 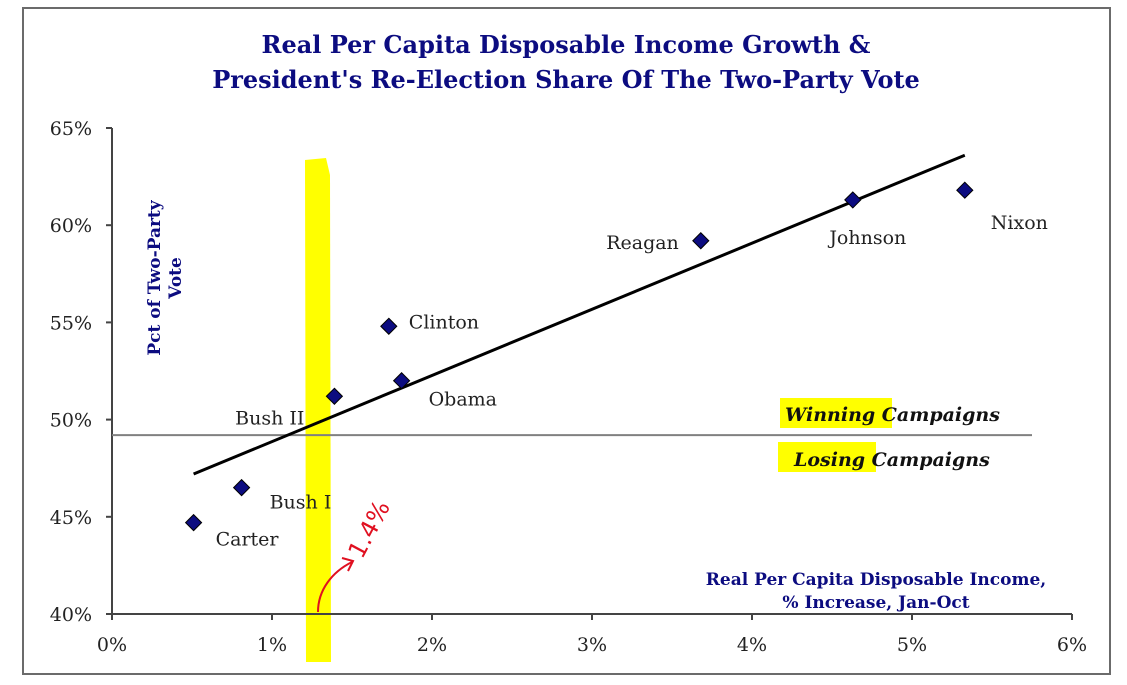 I want to click on x-tick-label: 4%, so click(x=752, y=645).